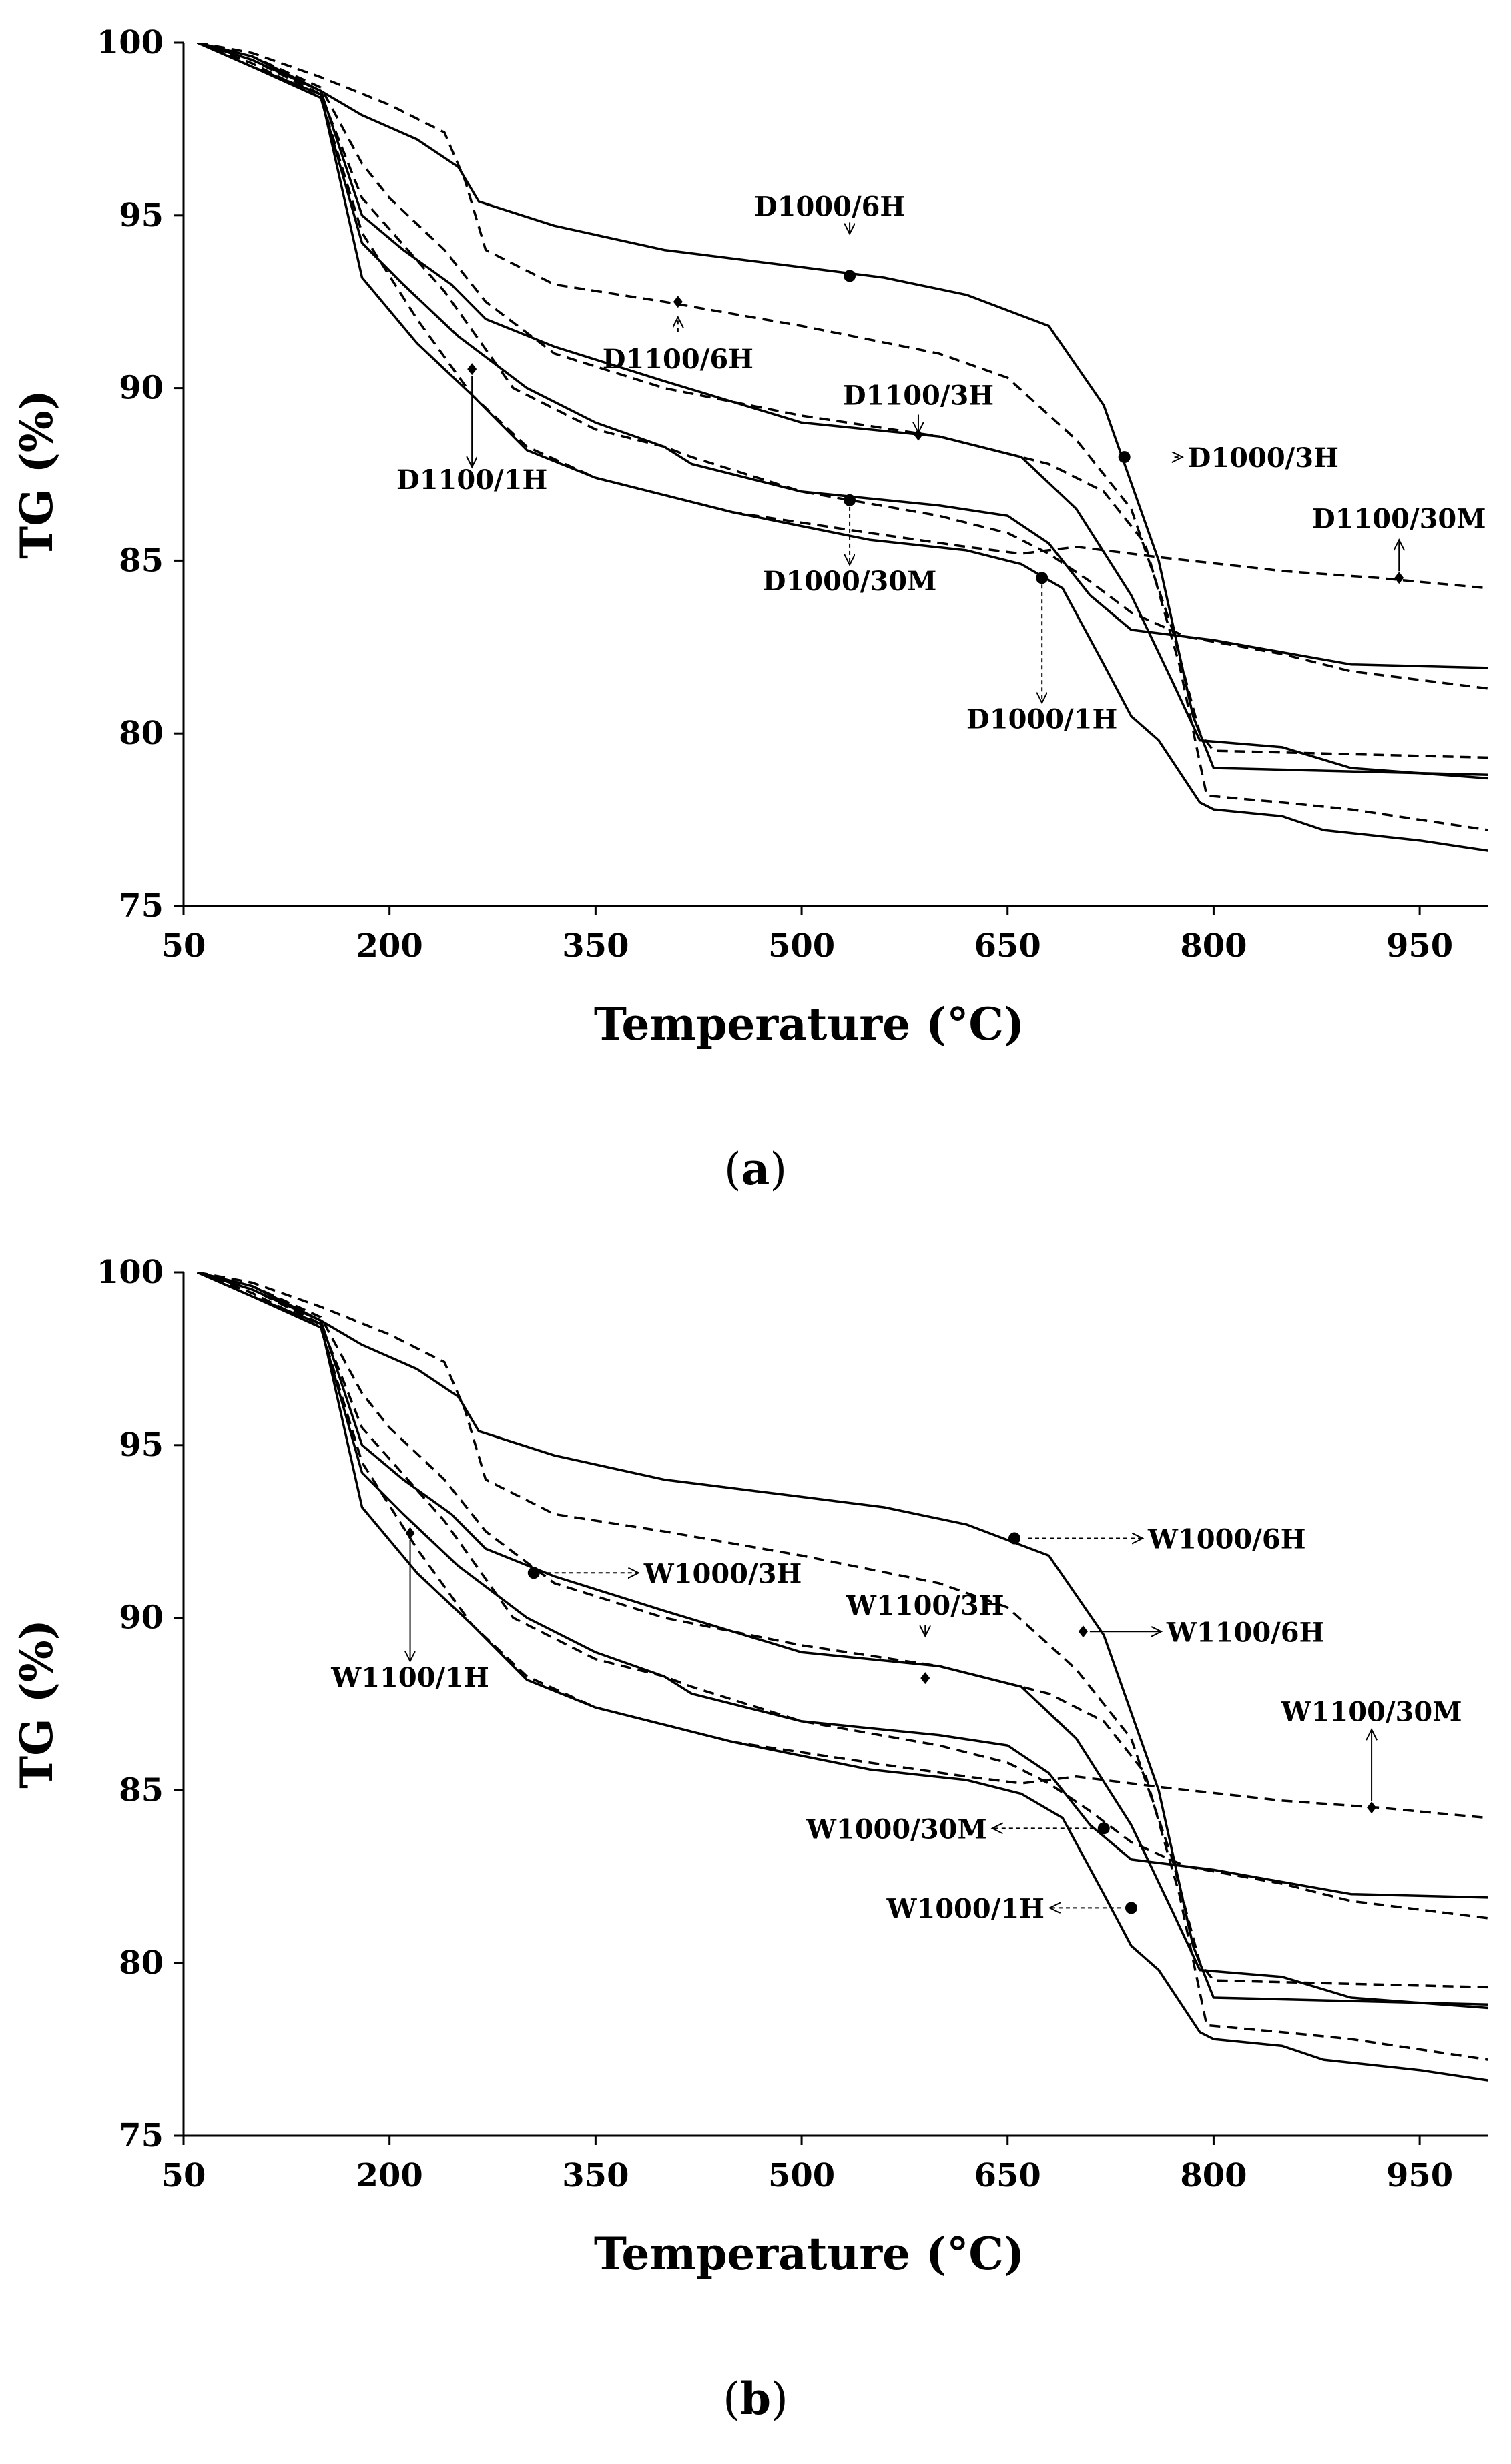 This screenshot has height=2464, width=1511. What do you see at coordinates (1131, 1908) in the screenshot?
I see `annotation-marker-w1000-1h` at bounding box center [1131, 1908].